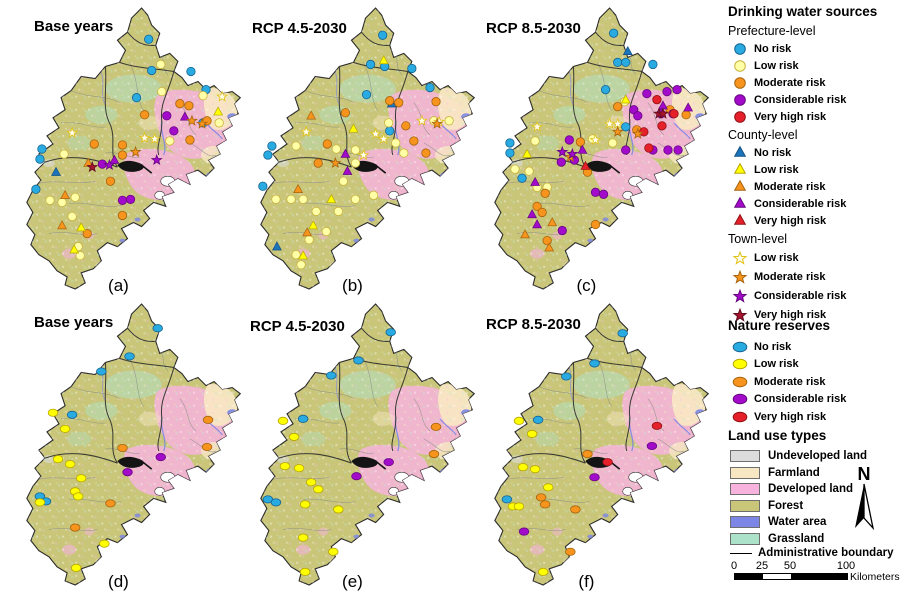 The image size is (903, 592). What do you see at coordinates (811, 553) in the screenshot?
I see `admin-boundary-legend: Administrative boundary` at bounding box center [811, 553].